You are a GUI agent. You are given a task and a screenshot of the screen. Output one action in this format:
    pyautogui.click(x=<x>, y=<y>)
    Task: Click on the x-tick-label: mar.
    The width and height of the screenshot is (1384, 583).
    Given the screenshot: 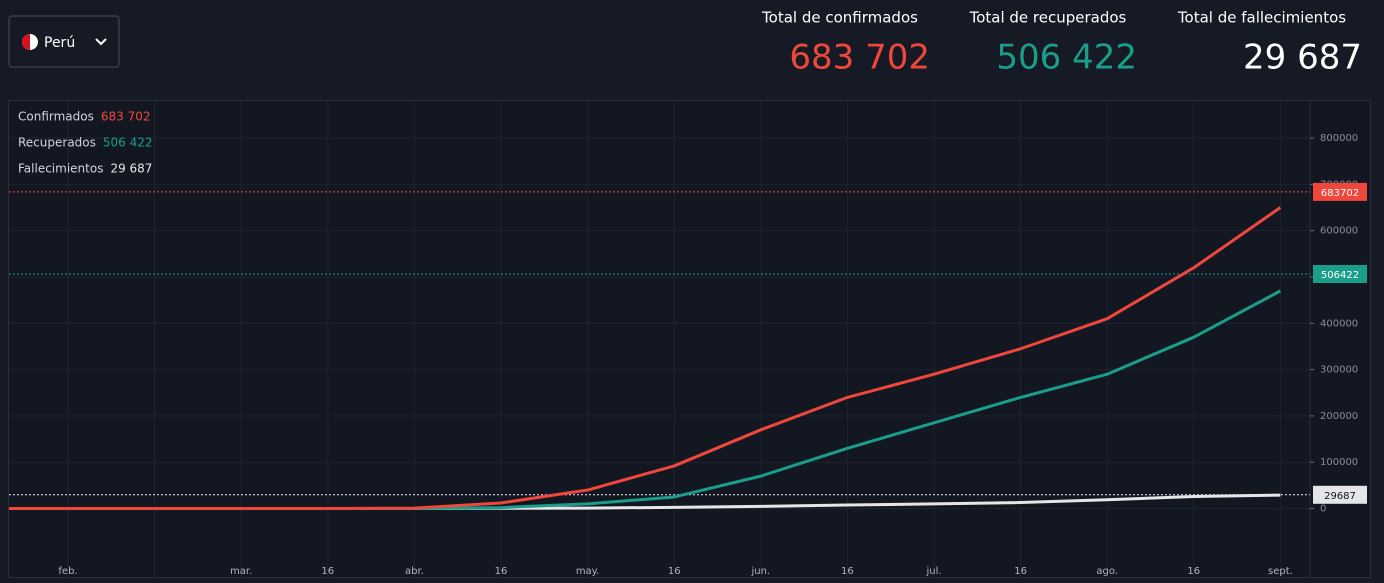 What is the action you would take?
    pyautogui.click(x=241, y=571)
    